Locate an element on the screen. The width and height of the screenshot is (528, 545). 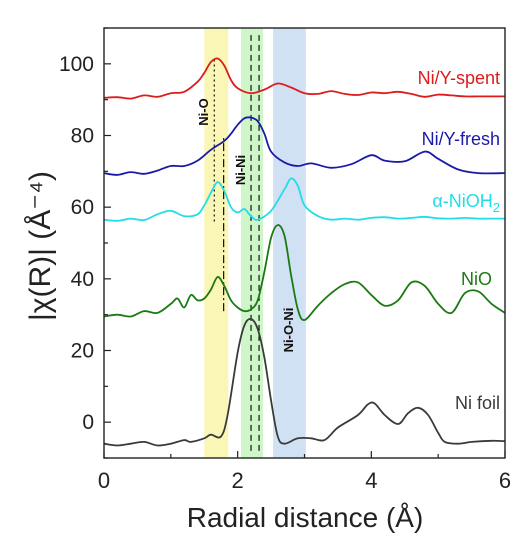
series-line-ni-y-fresh is located at coordinates (304, 146).